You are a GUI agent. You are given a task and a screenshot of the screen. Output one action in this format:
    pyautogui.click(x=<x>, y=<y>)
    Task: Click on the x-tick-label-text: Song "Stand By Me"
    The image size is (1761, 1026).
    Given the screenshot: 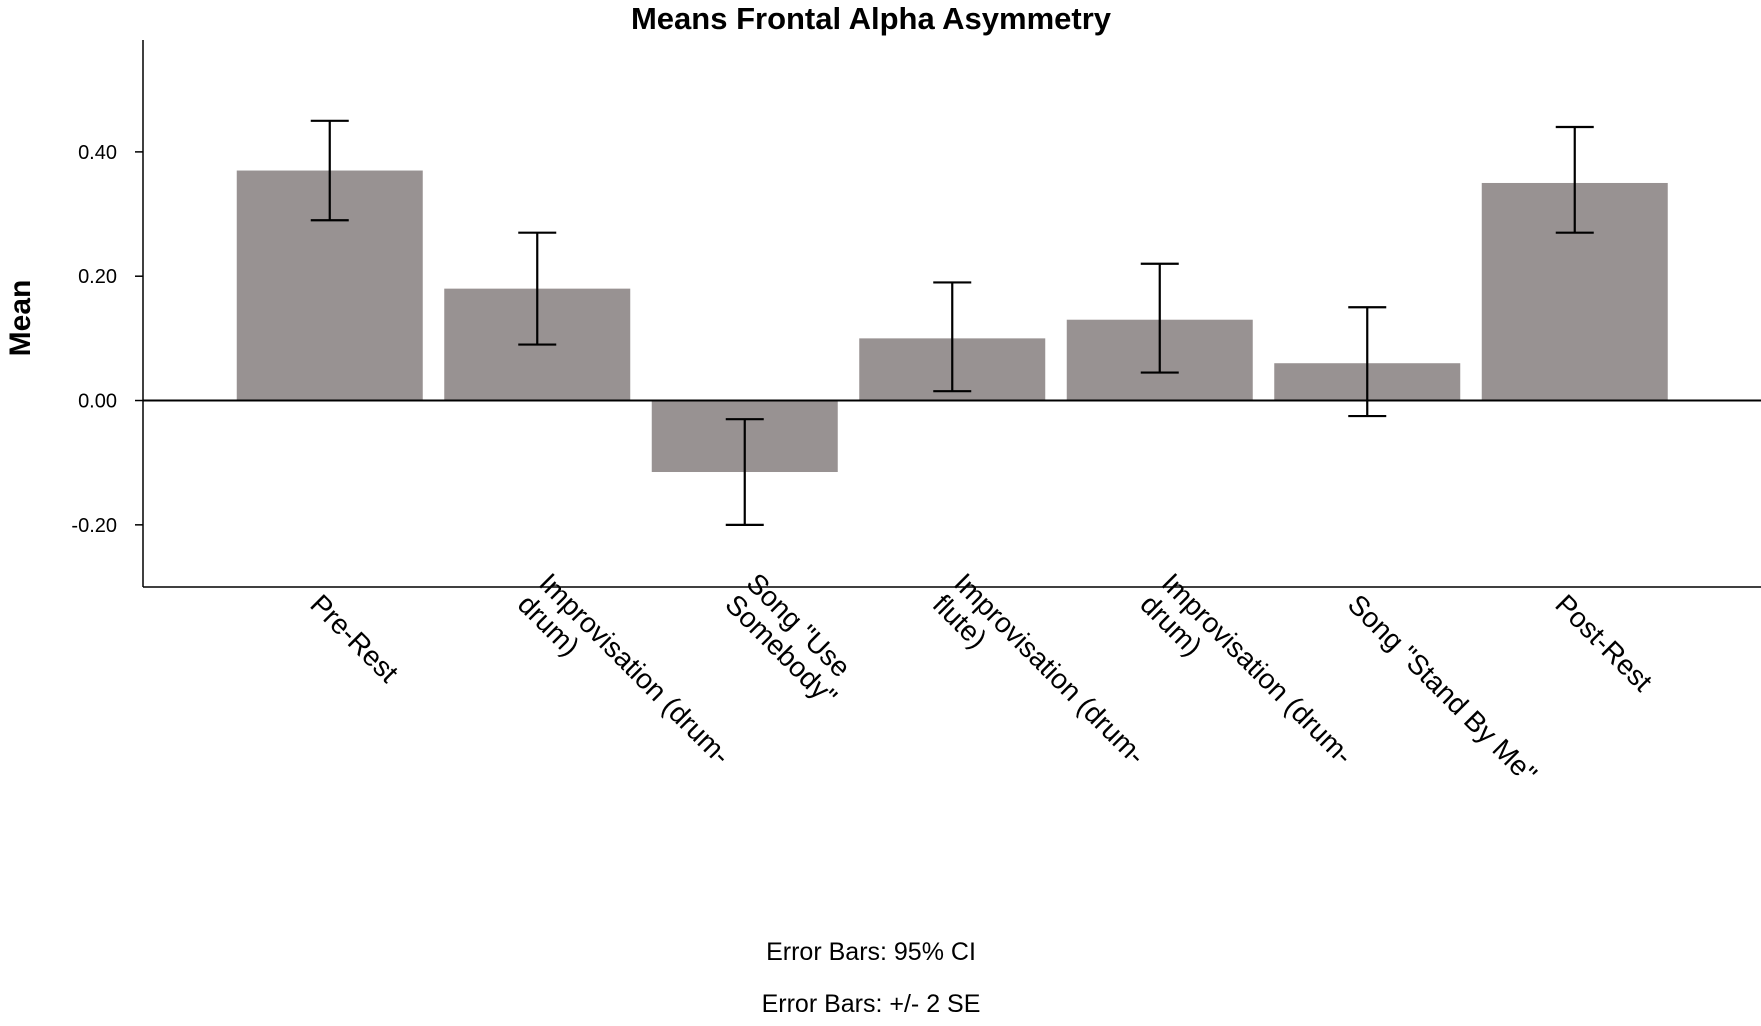 What is the action you would take?
    pyautogui.click(x=1442, y=688)
    